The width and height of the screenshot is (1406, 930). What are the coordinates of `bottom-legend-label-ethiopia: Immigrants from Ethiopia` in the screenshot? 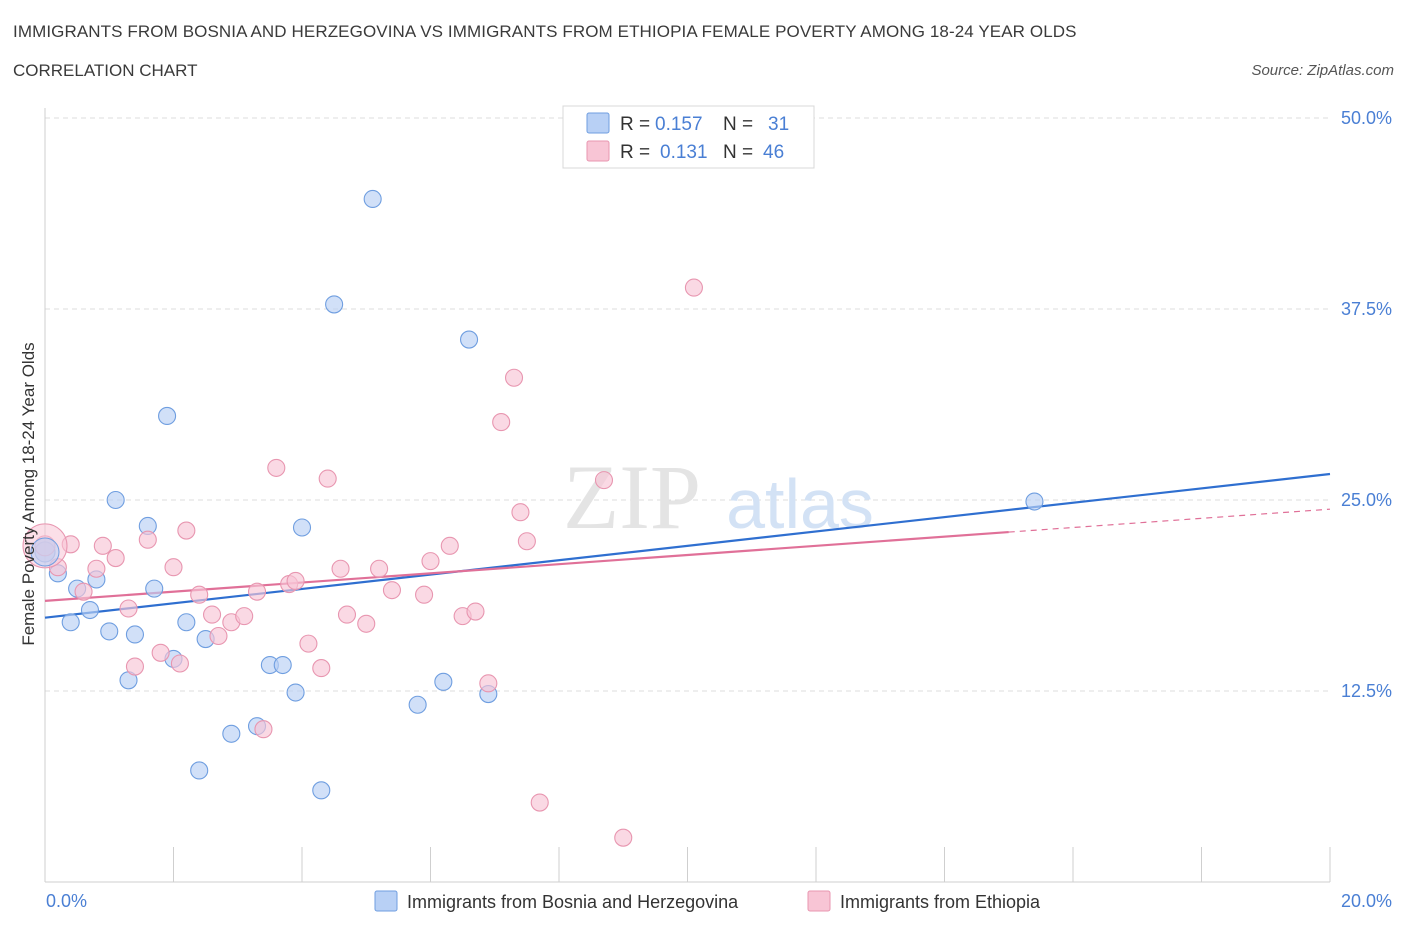 It's located at (940, 902).